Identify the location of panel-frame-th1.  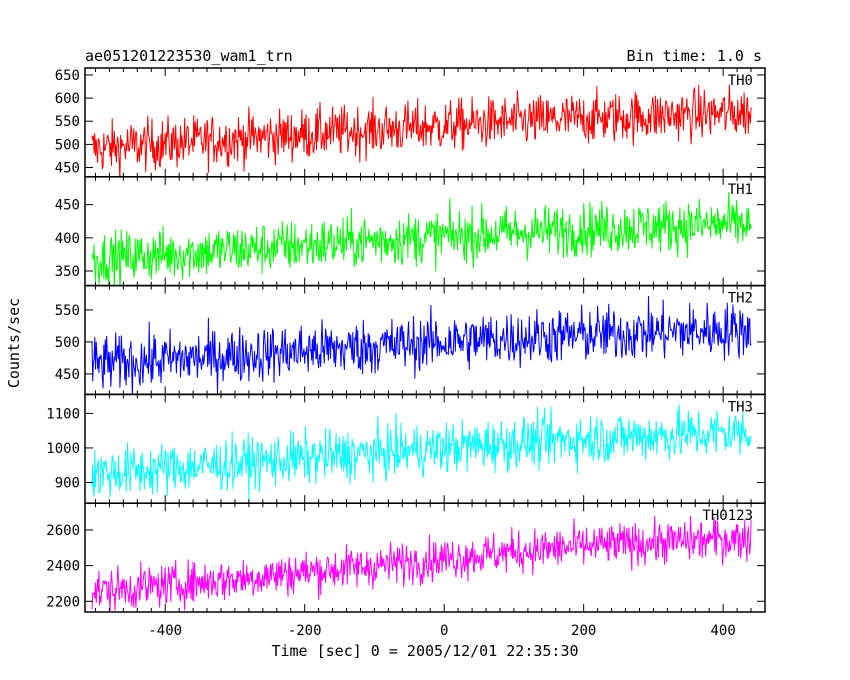
(425, 231).